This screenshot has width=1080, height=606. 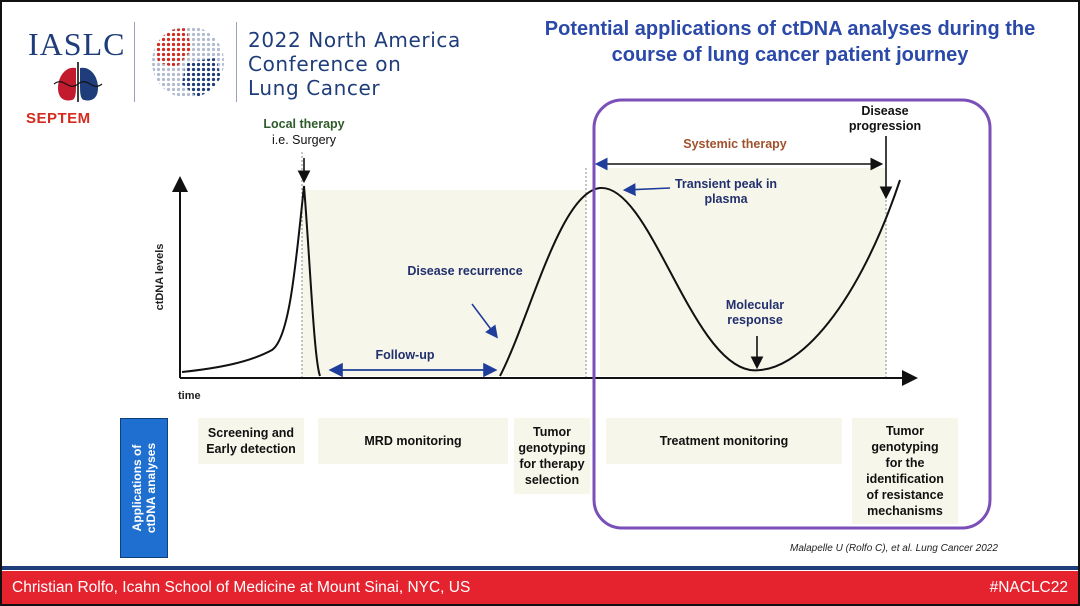 I want to click on phase-screening-line-2: Early detection, so click(x=251, y=449).